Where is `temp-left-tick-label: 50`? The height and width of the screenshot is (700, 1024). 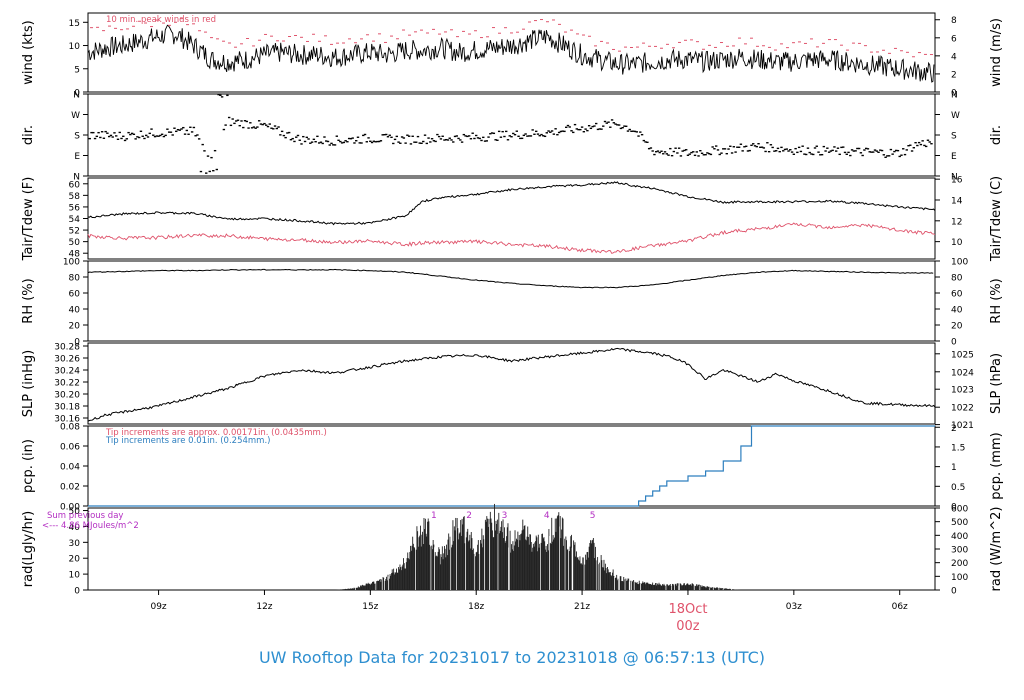
temp-left-tick-label: 50 is located at coordinates (75, 243).